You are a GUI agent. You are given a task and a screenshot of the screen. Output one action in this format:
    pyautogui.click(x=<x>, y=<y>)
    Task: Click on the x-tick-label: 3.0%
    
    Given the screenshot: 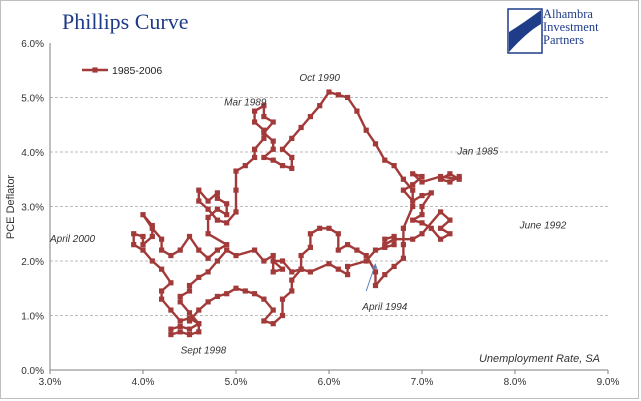 What is the action you would take?
    pyautogui.click(x=50, y=382)
    